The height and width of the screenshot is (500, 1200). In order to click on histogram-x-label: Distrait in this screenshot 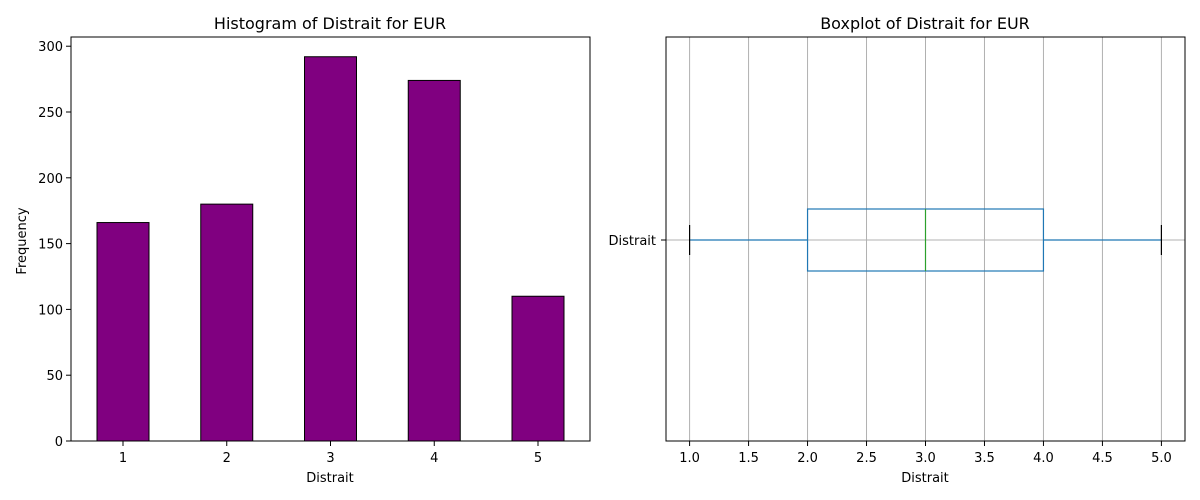, I will do `click(330, 478)`.